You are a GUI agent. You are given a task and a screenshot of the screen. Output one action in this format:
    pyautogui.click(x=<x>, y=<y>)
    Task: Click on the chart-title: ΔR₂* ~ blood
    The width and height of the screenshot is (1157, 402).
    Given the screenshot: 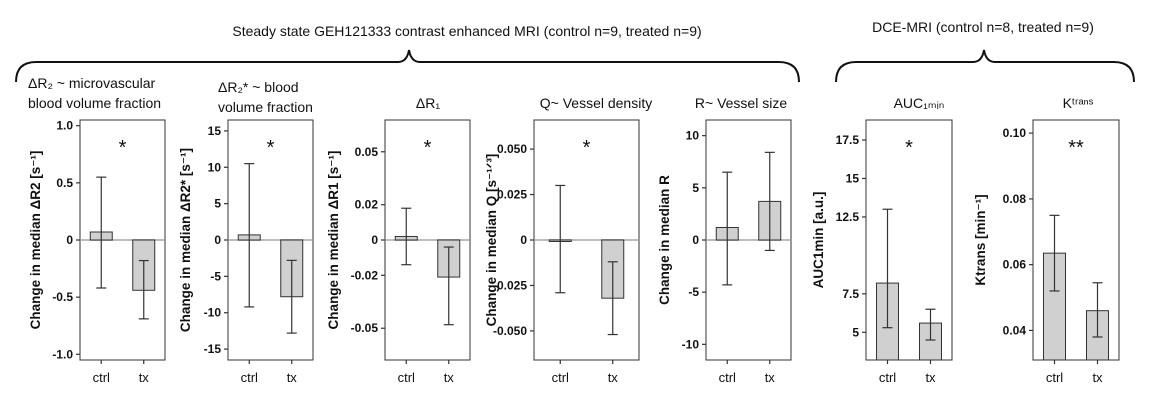 What is the action you would take?
    pyautogui.click(x=258, y=87)
    